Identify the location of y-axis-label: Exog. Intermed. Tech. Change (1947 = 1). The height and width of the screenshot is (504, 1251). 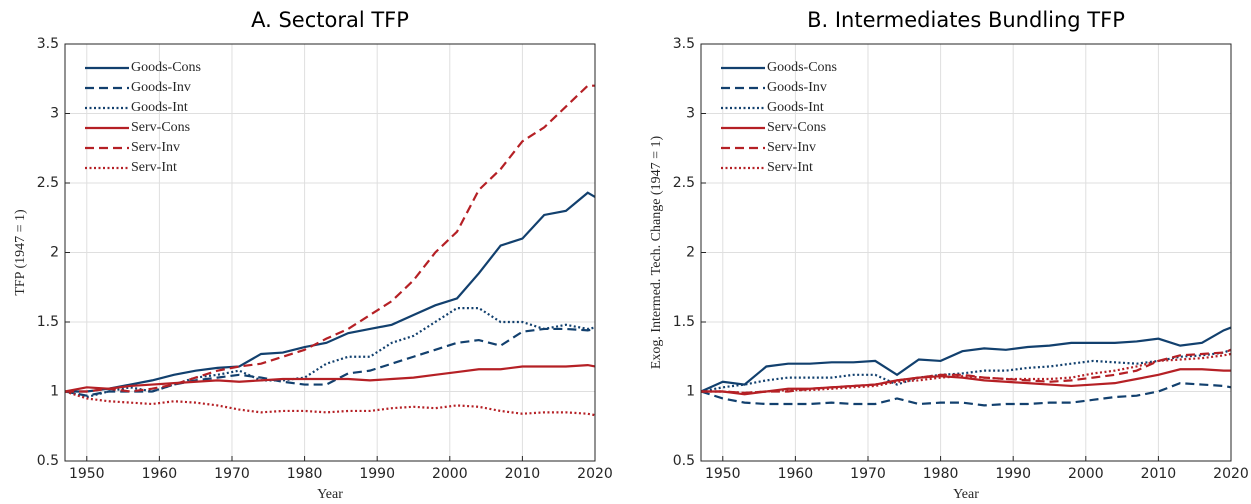
(656, 253).